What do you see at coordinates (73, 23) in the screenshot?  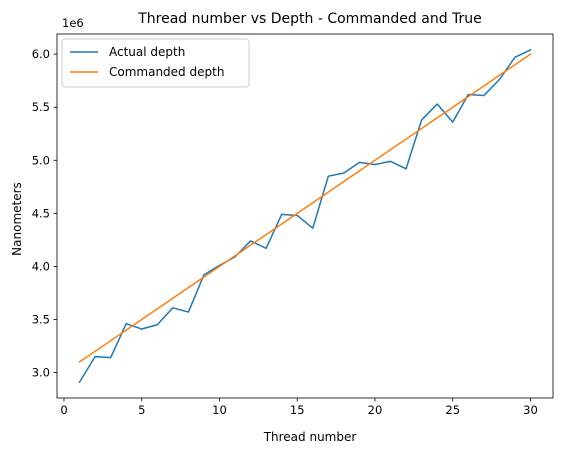 I see `y-axis-offset-text: 1e6` at bounding box center [73, 23].